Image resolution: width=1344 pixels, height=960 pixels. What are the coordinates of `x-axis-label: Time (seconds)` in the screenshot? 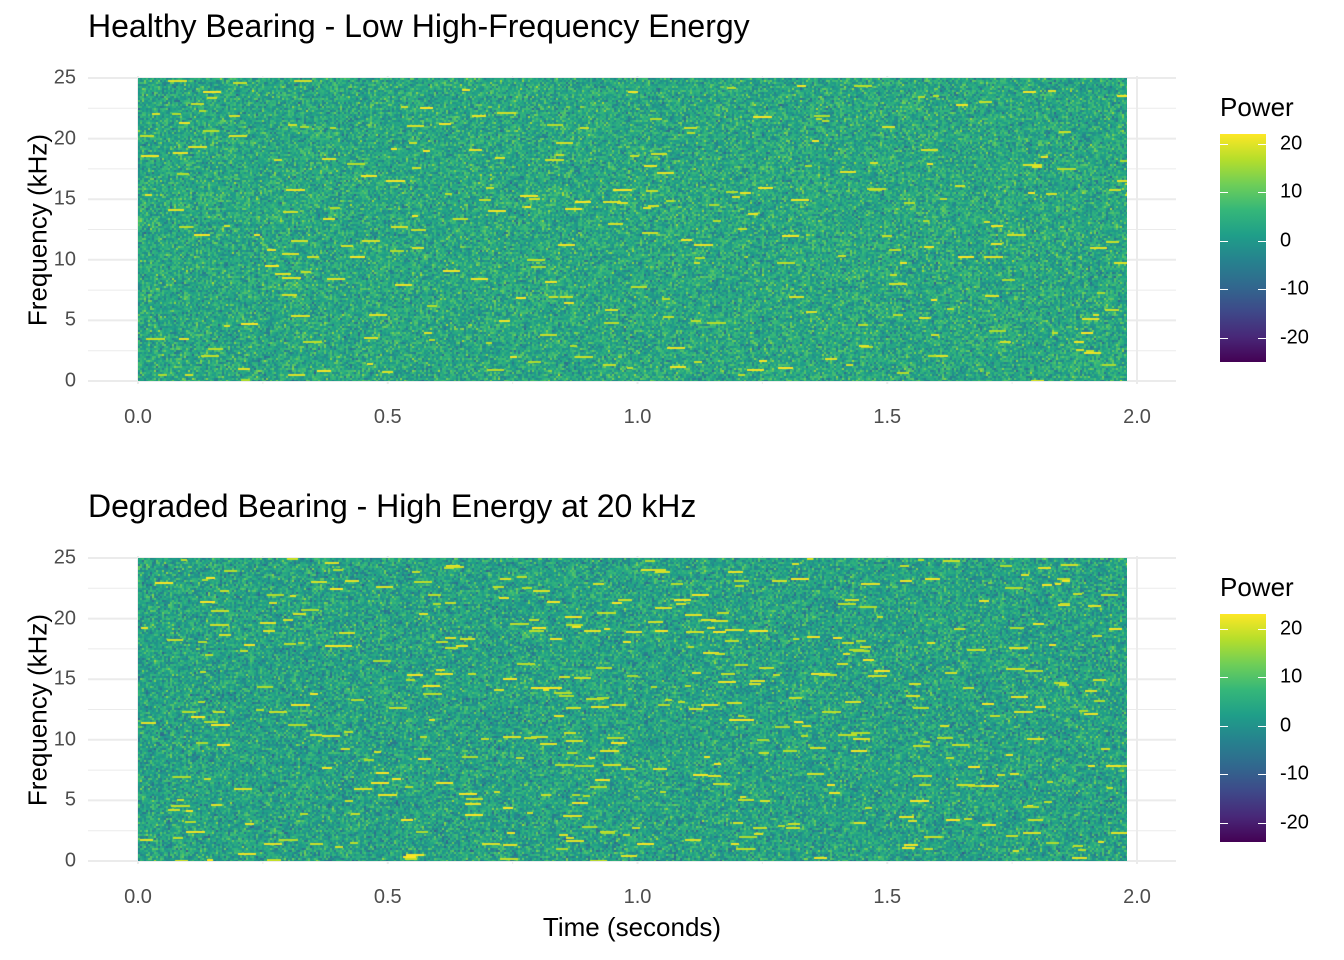 It's located at (632, 927).